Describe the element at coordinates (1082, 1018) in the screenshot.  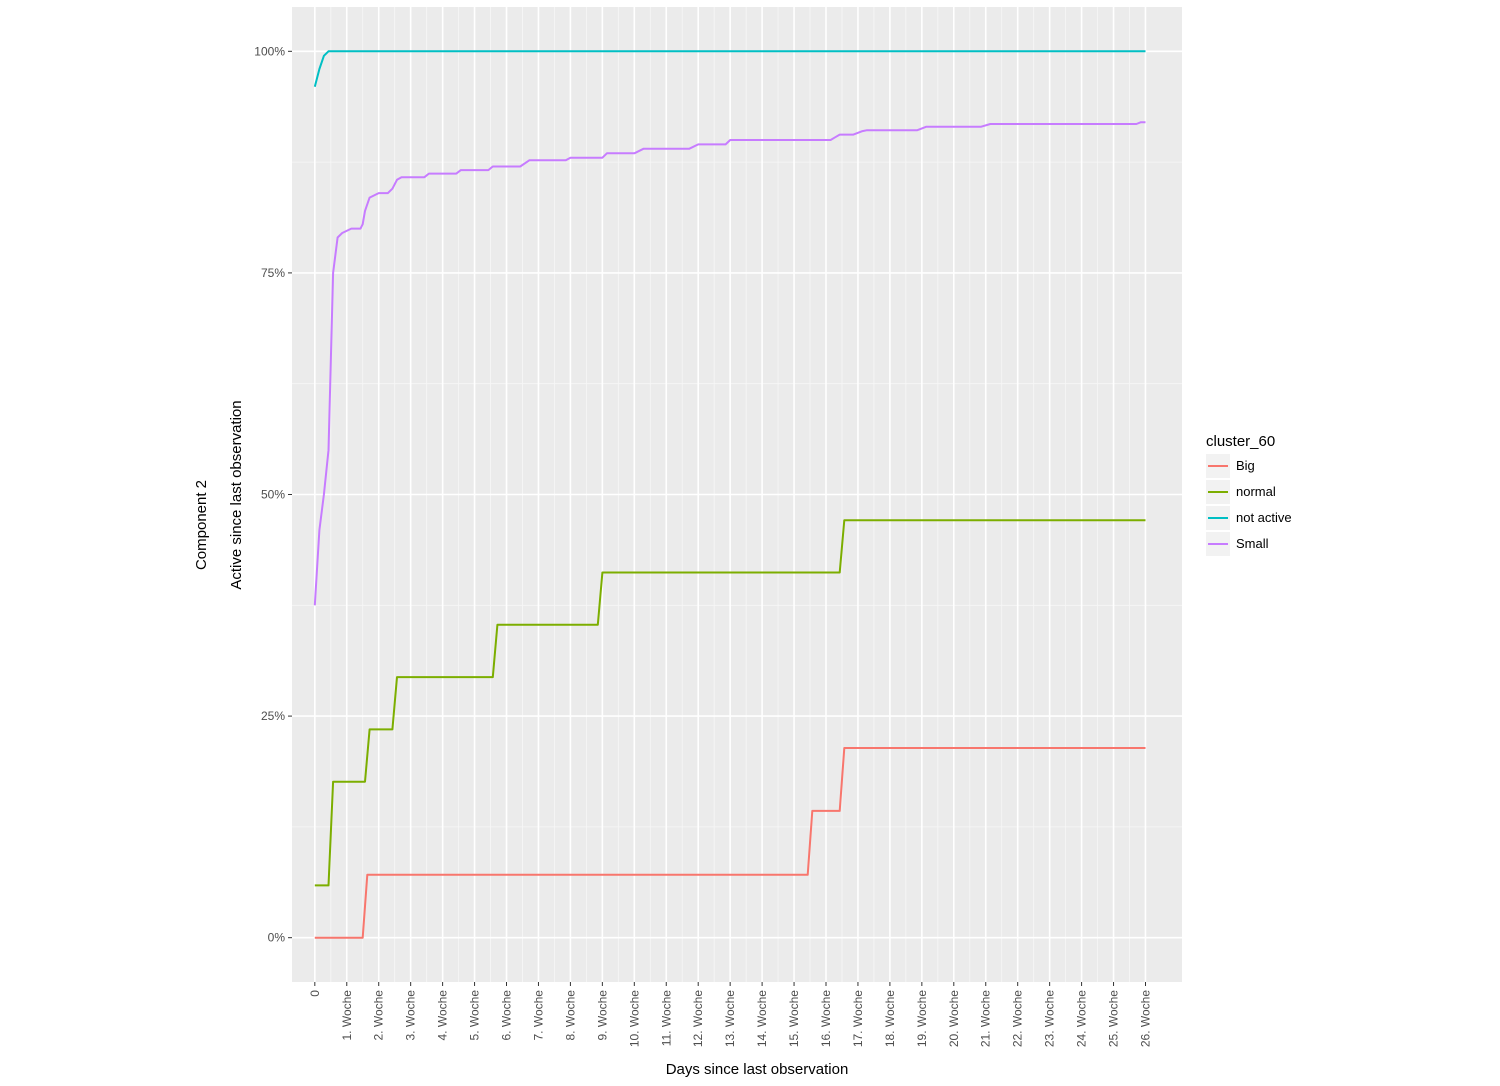
I see `x-tick-label: 24. Woche` at that location.